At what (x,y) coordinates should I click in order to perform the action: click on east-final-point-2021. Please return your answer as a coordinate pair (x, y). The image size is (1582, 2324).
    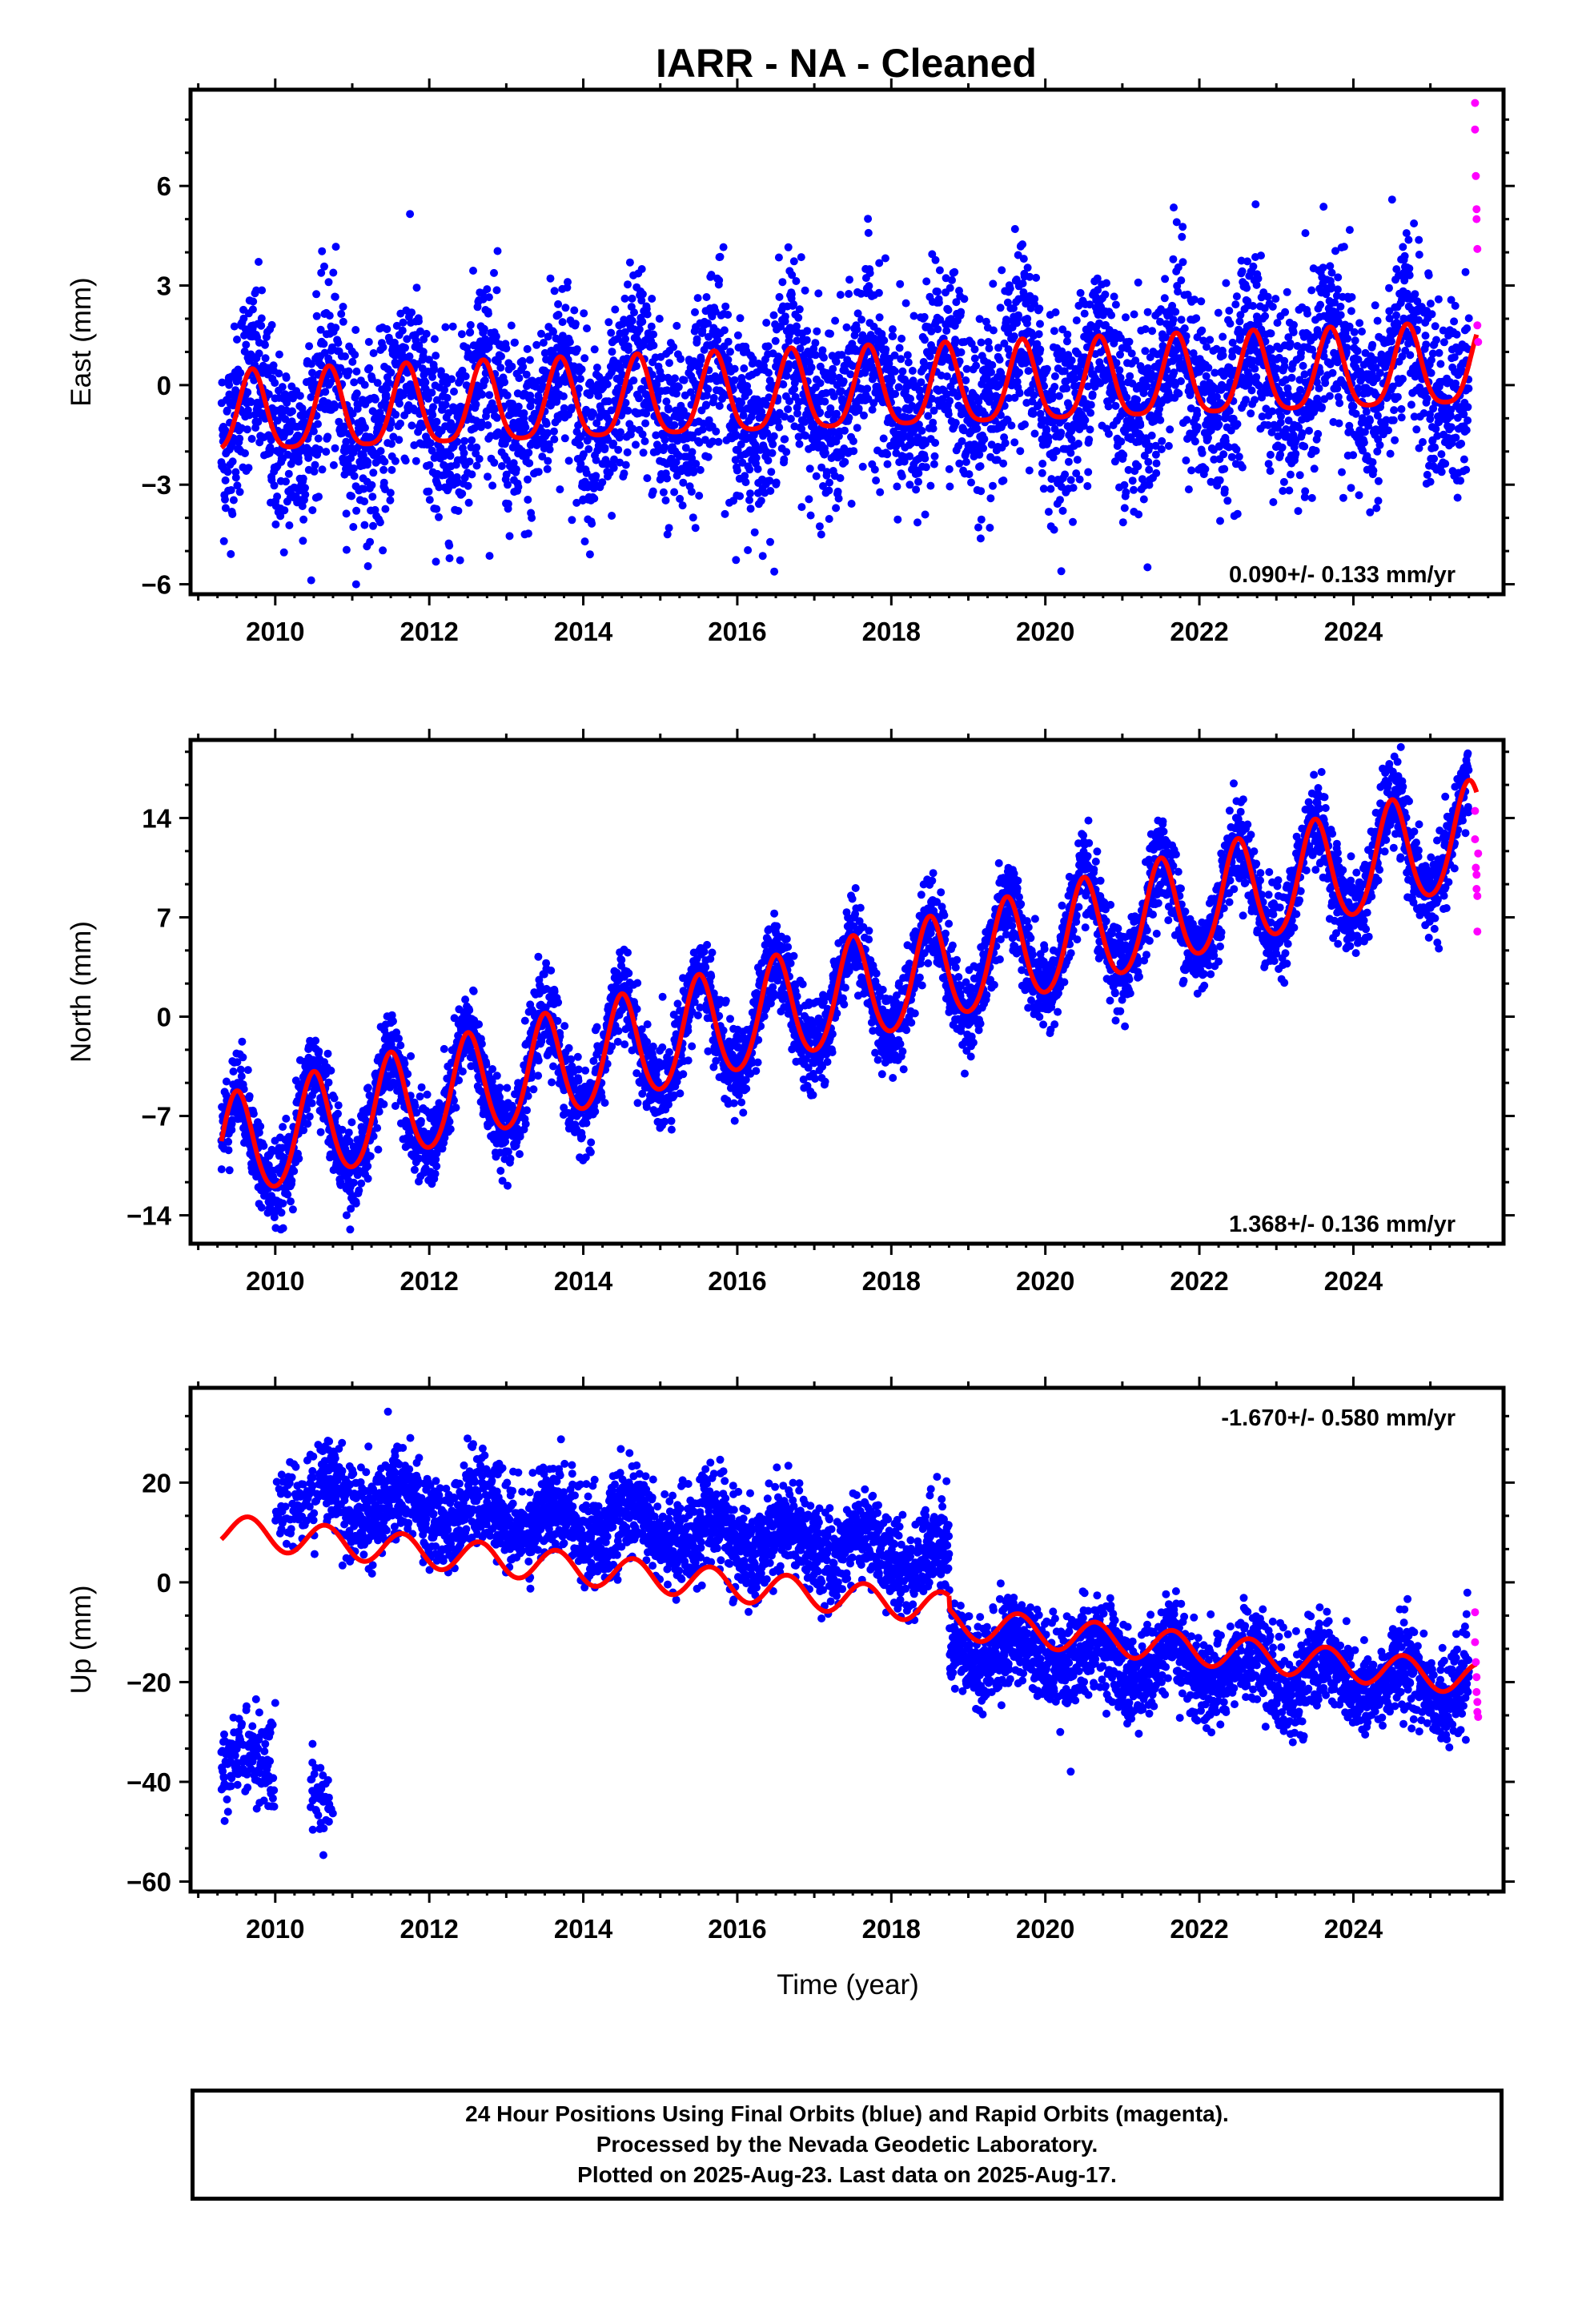
    Looking at the image, I should click on (740, 318).